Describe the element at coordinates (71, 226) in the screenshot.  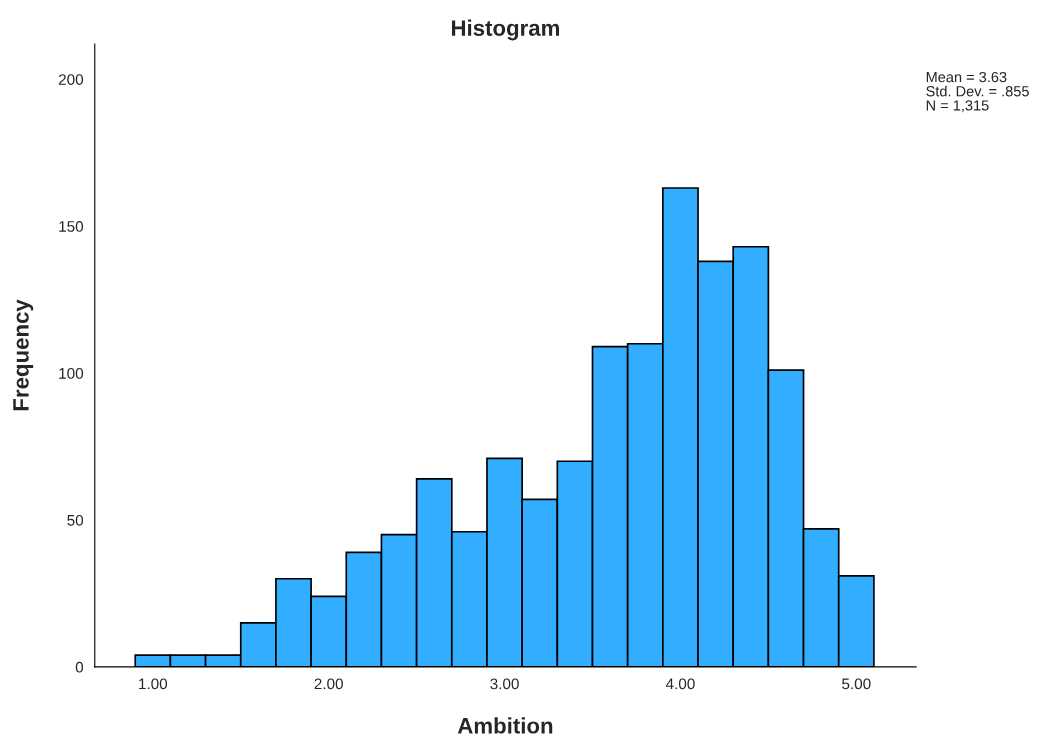
I see `y-tick-label: 150` at that location.